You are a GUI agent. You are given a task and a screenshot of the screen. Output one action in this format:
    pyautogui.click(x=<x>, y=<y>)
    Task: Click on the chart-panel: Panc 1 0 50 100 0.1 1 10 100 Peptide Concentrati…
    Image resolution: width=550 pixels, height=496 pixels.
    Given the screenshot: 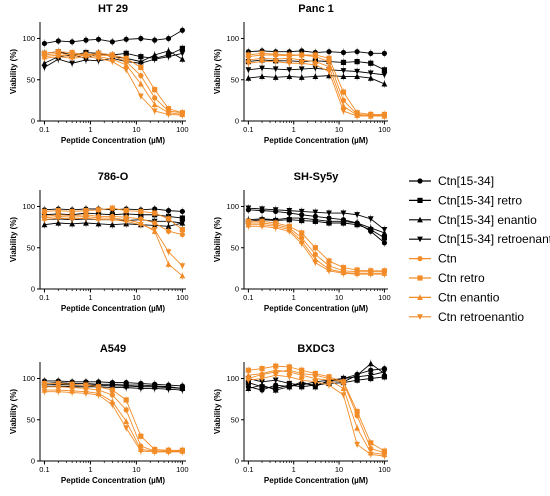 What is the action you would take?
    pyautogui.click(x=302, y=74)
    